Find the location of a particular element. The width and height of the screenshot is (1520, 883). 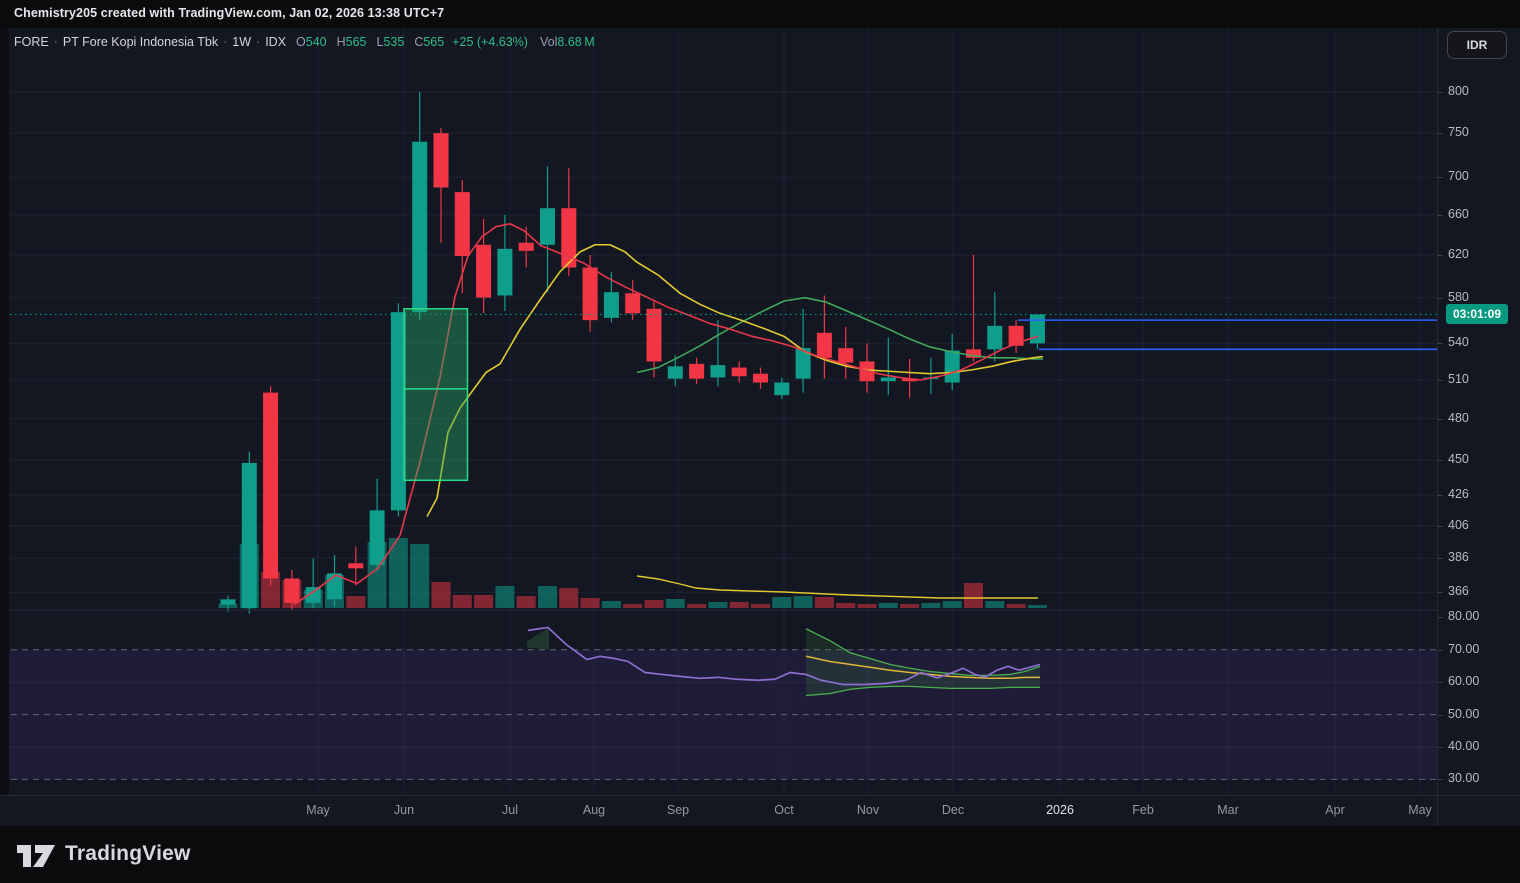

price-axis-label: 540 is located at coordinates (1453, 342).